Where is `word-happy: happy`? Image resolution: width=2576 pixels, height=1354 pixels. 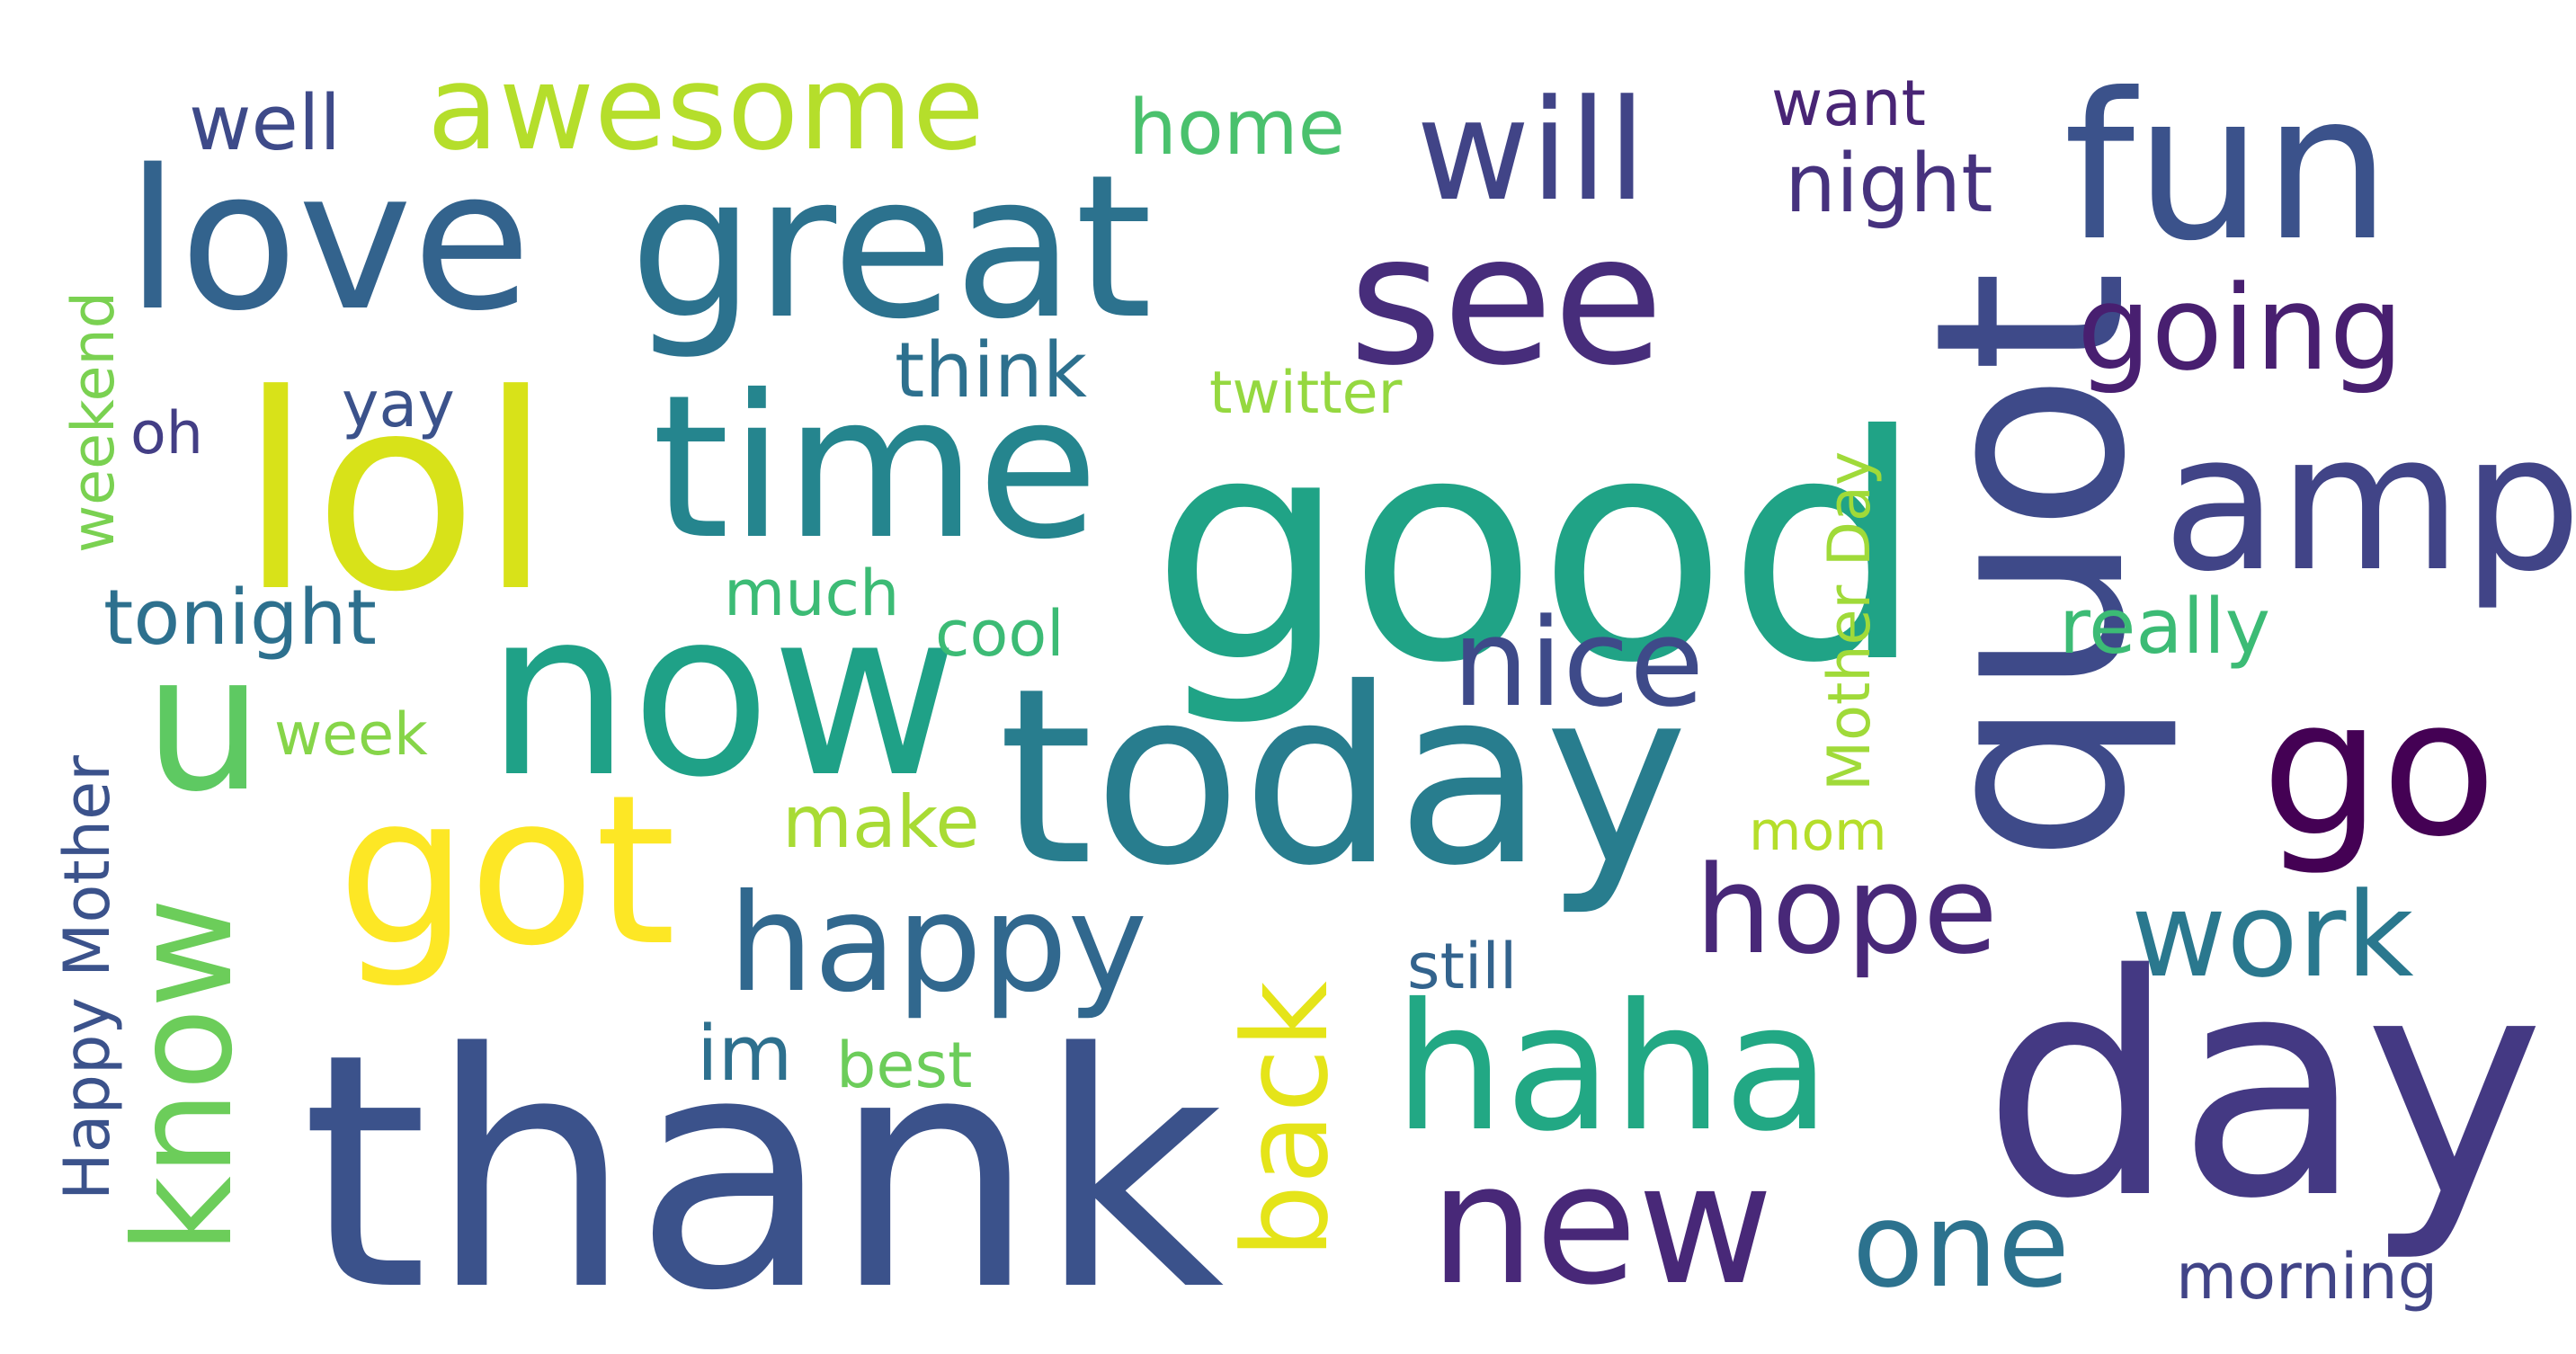 word-happy: happy is located at coordinates (938, 944).